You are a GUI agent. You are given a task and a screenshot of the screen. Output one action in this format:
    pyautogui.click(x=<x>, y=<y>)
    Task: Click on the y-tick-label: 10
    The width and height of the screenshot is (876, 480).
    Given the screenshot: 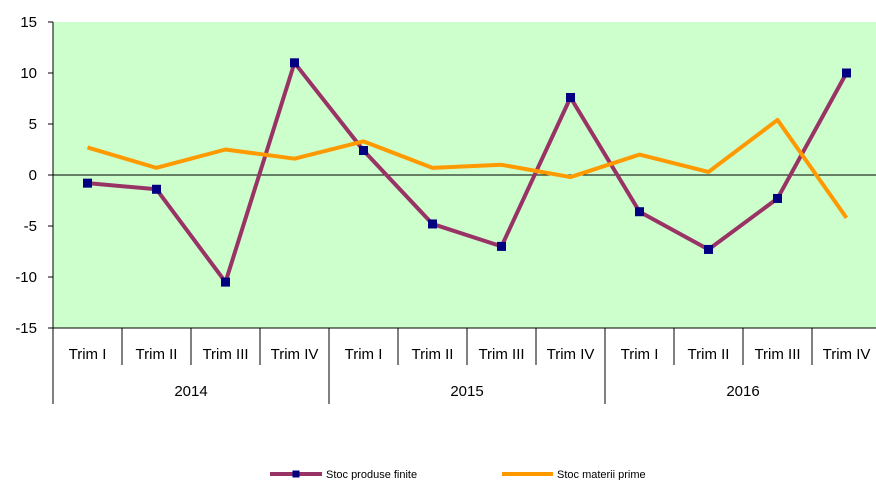 What is the action you would take?
    pyautogui.click(x=28, y=73)
    